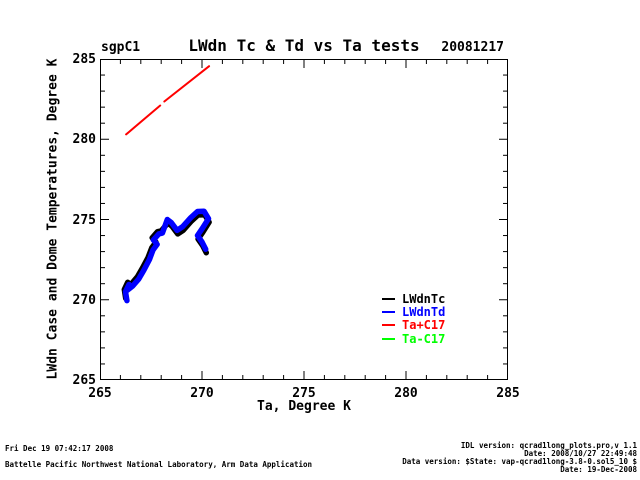 Image resolution: width=640 pixels, height=480 pixels. Describe the element at coordinates (84, 380) in the screenshot. I see `y-tick-label: 265` at that location.